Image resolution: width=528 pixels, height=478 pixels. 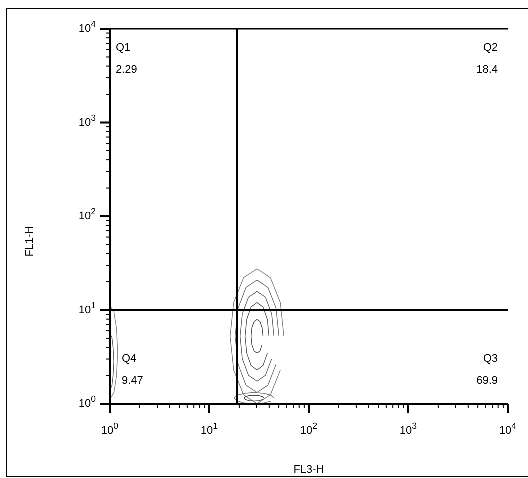 I want to click on y-axis-title: FL1-H, so click(x=30, y=241).